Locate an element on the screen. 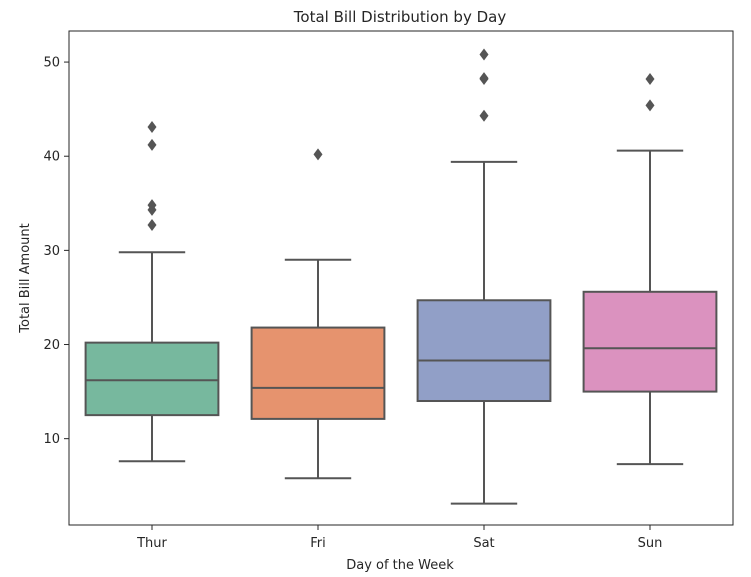  x-tick-label: Sat is located at coordinates (483, 543).